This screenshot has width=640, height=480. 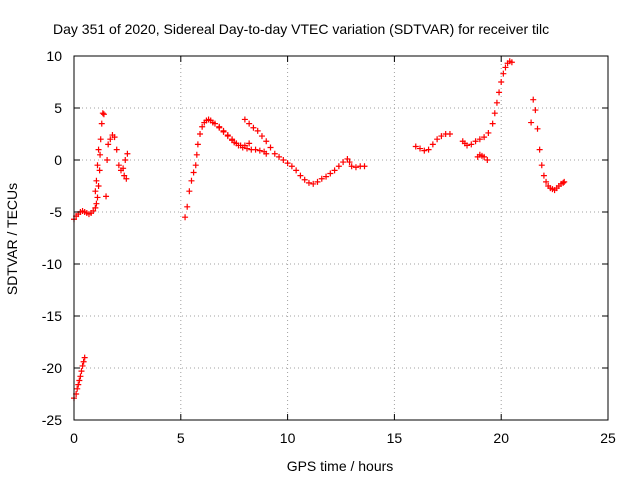 I want to click on y-tick-label: -15, so click(x=52, y=316).